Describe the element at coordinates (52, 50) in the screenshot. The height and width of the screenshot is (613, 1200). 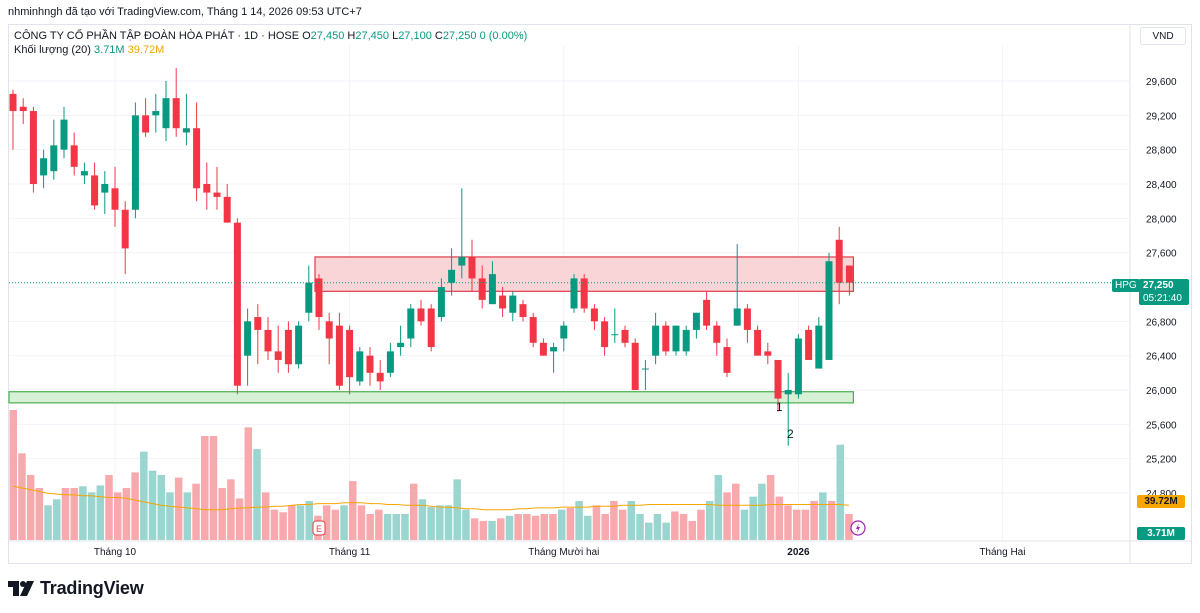
I see `volume-label: Khối lượng (20)` at that location.